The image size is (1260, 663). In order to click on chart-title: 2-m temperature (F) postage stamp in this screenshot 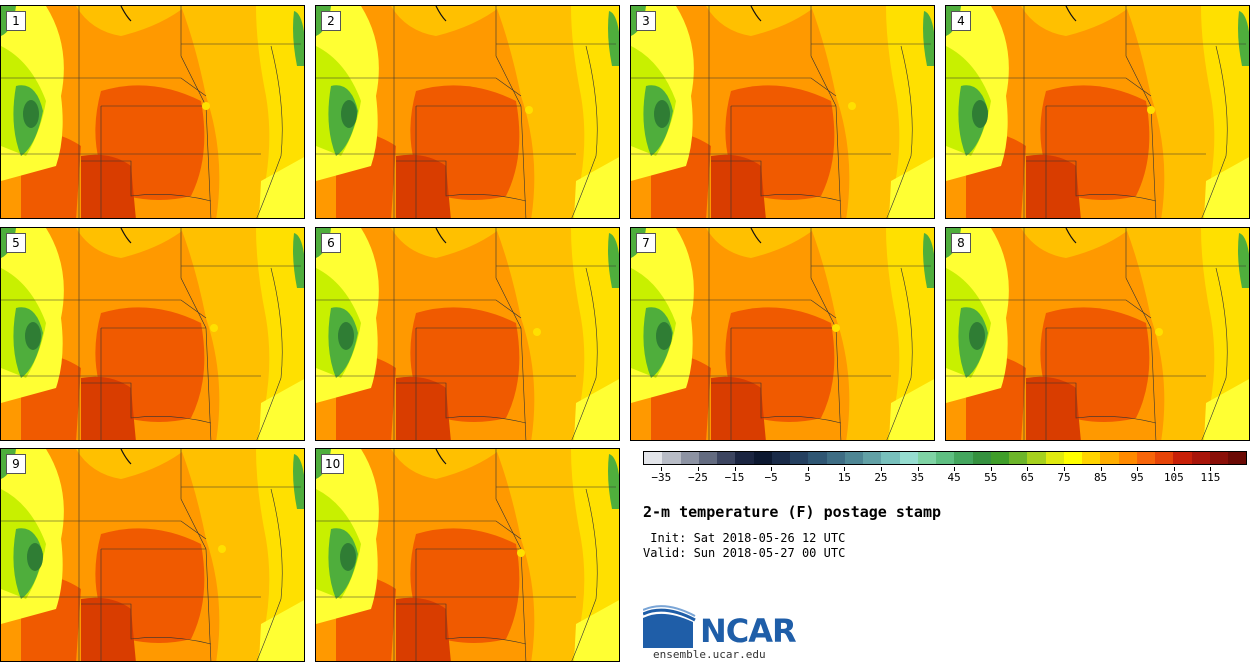, I will do `click(792, 512)`.